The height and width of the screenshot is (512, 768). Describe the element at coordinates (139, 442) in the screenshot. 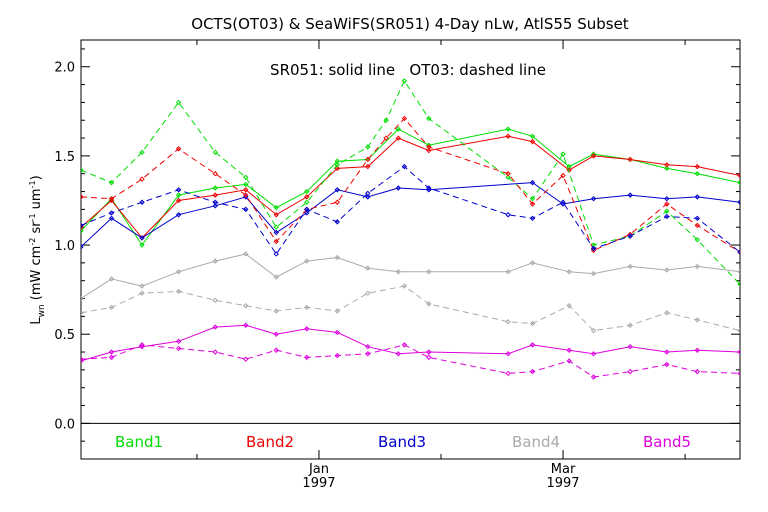

I see `legend-band1: Band1` at that location.